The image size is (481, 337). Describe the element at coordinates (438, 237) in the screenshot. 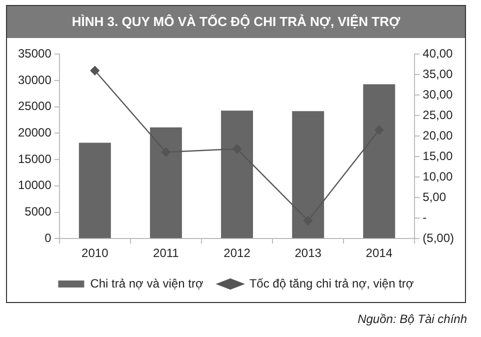

I see `y2-tick-label: (5,00)` at that location.